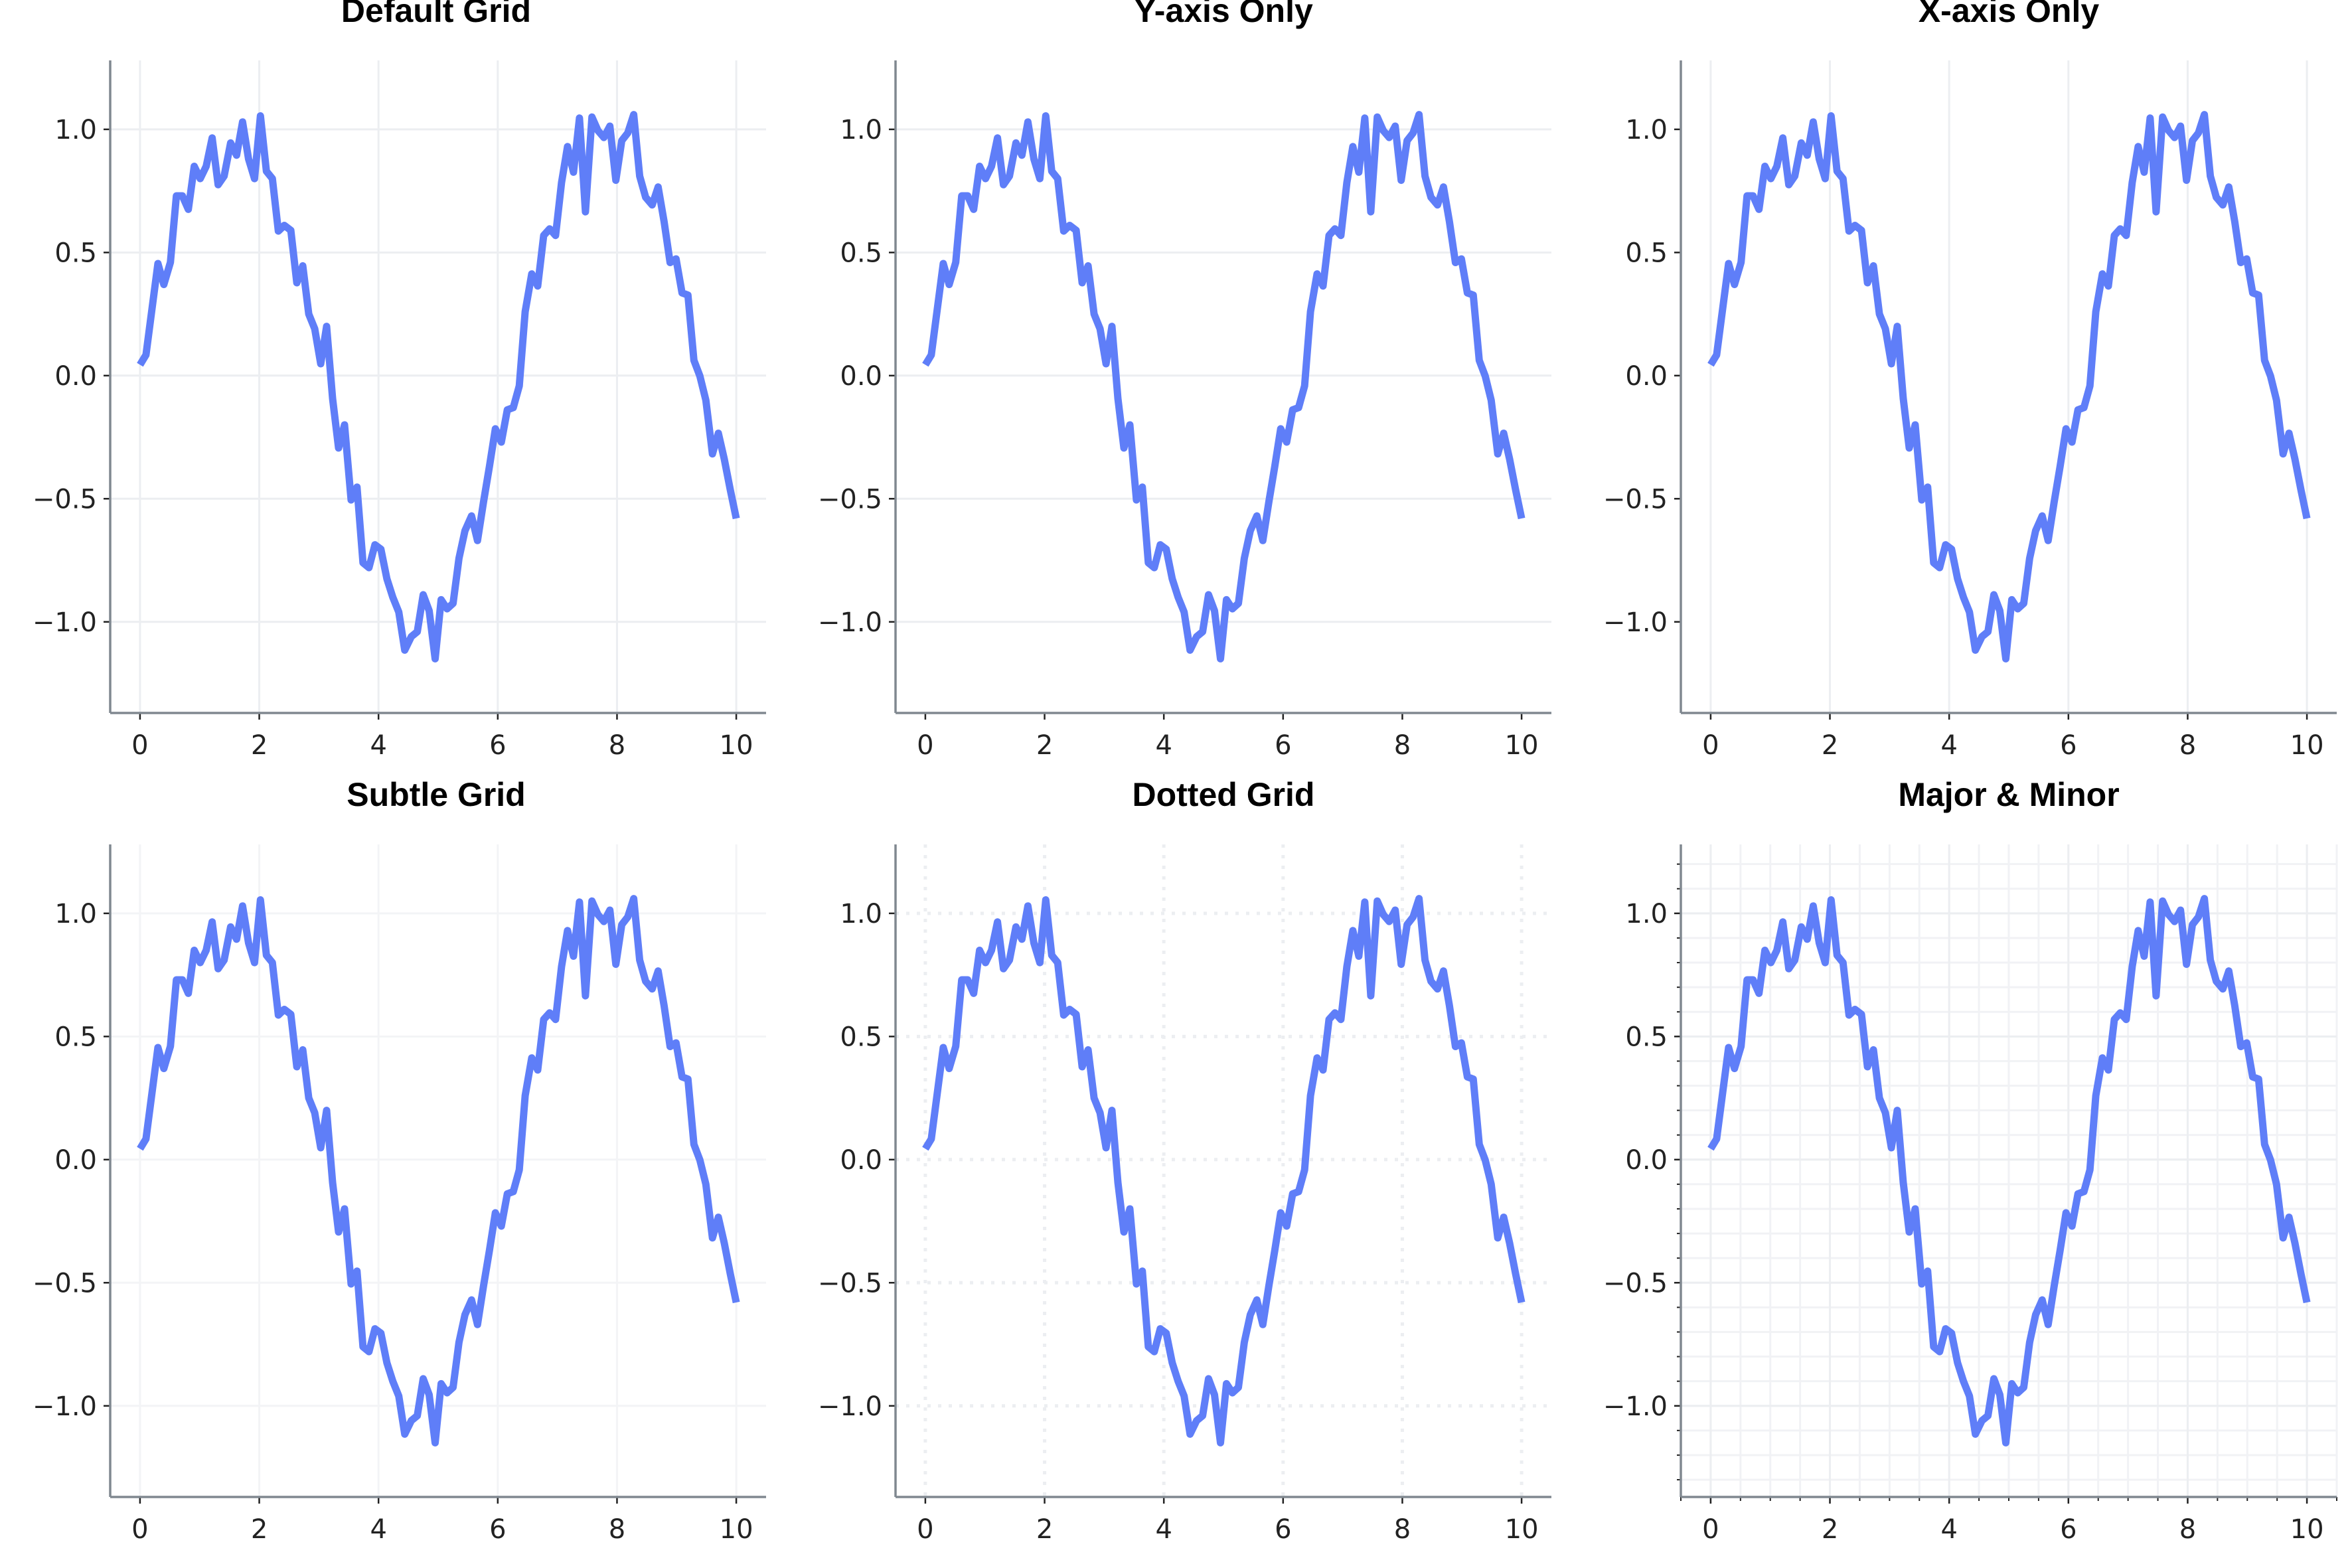 The image size is (2352, 1568). Describe the element at coordinates (2009, 795) in the screenshot. I see `subplot-title: Major & Minor` at that location.